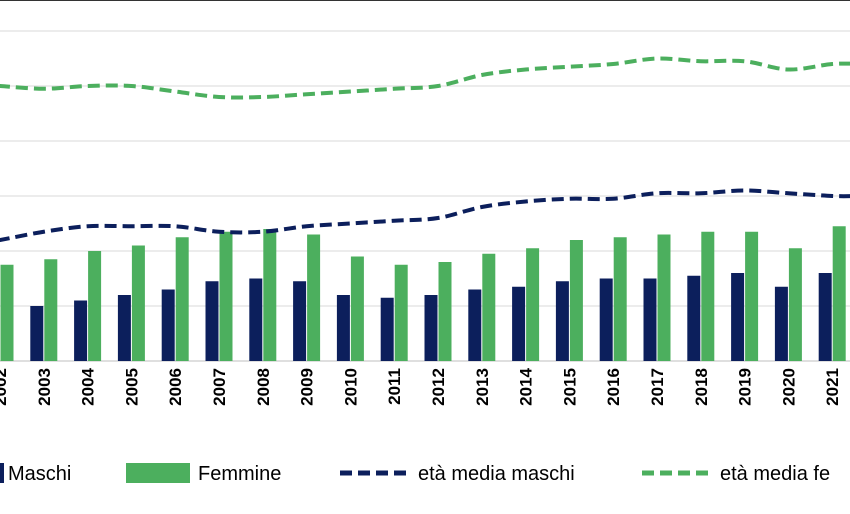 The image size is (850, 514). What do you see at coordinates (438, 387) in the screenshot?
I see `x-tick-label: 2012` at bounding box center [438, 387].